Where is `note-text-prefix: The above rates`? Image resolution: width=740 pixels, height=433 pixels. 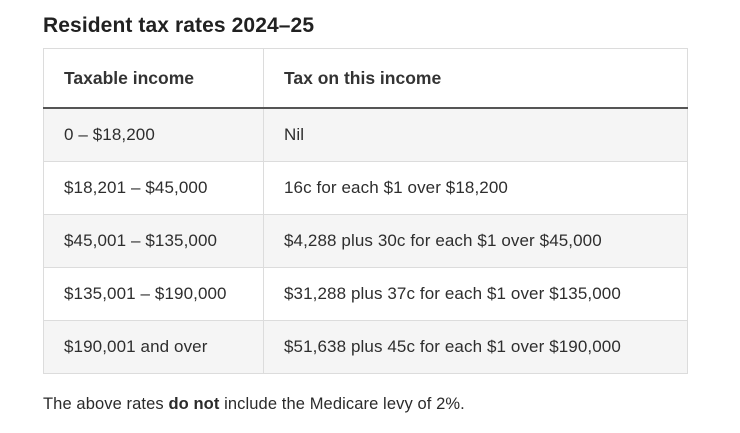
note-text-prefix: The above rates is located at coordinates (106, 404).